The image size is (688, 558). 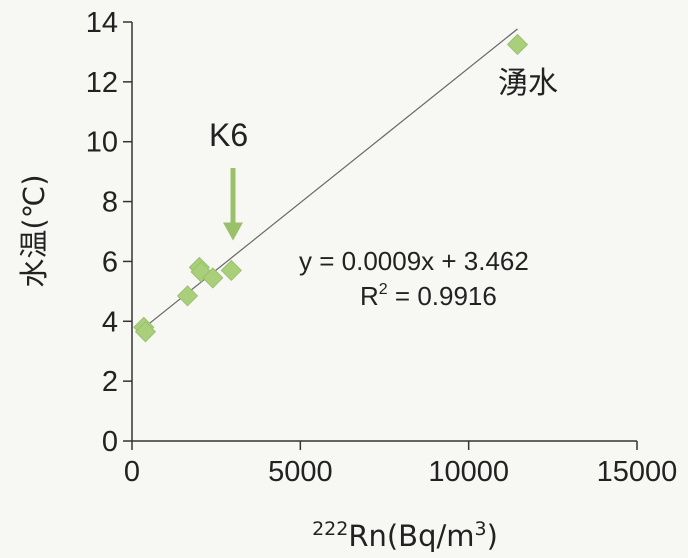 I want to click on y-tick-label: 10, so click(x=102, y=143).